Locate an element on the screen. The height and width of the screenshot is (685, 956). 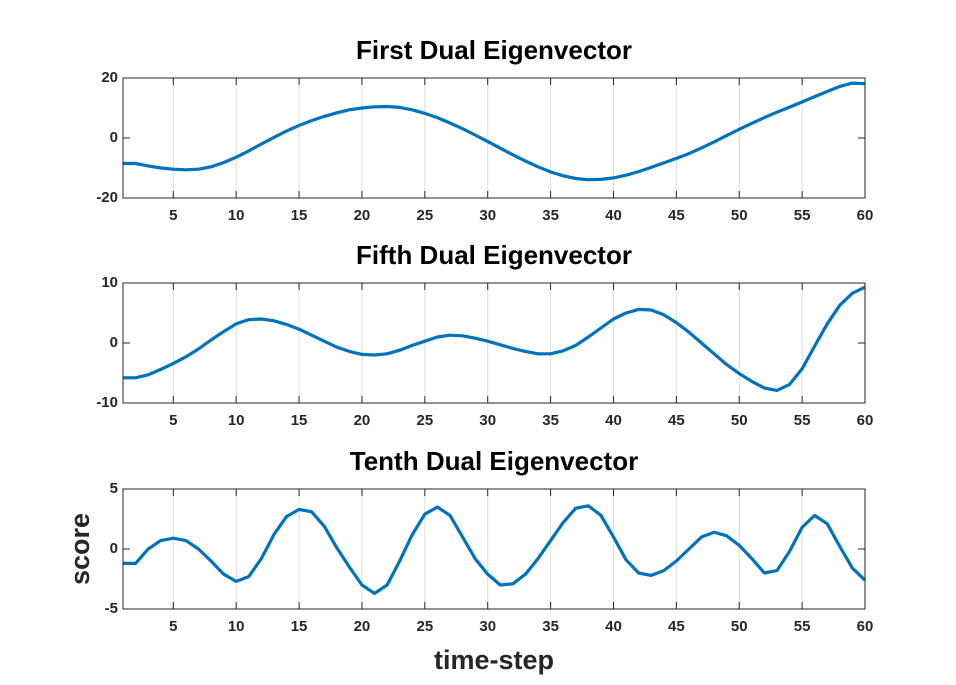
chart-title: Fifth Dual Eigenvector is located at coordinates (494, 255).